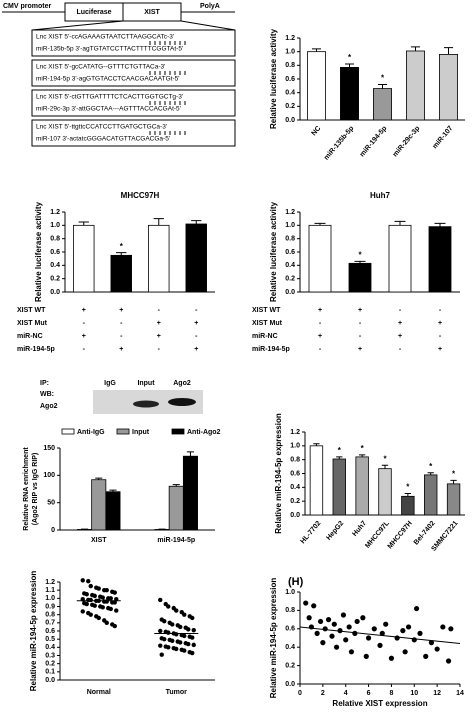 This screenshot has height=712, width=474. What do you see at coordinates (391, 693) in the screenshot?
I see `x-tick-label: 8` at bounding box center [391, 693].